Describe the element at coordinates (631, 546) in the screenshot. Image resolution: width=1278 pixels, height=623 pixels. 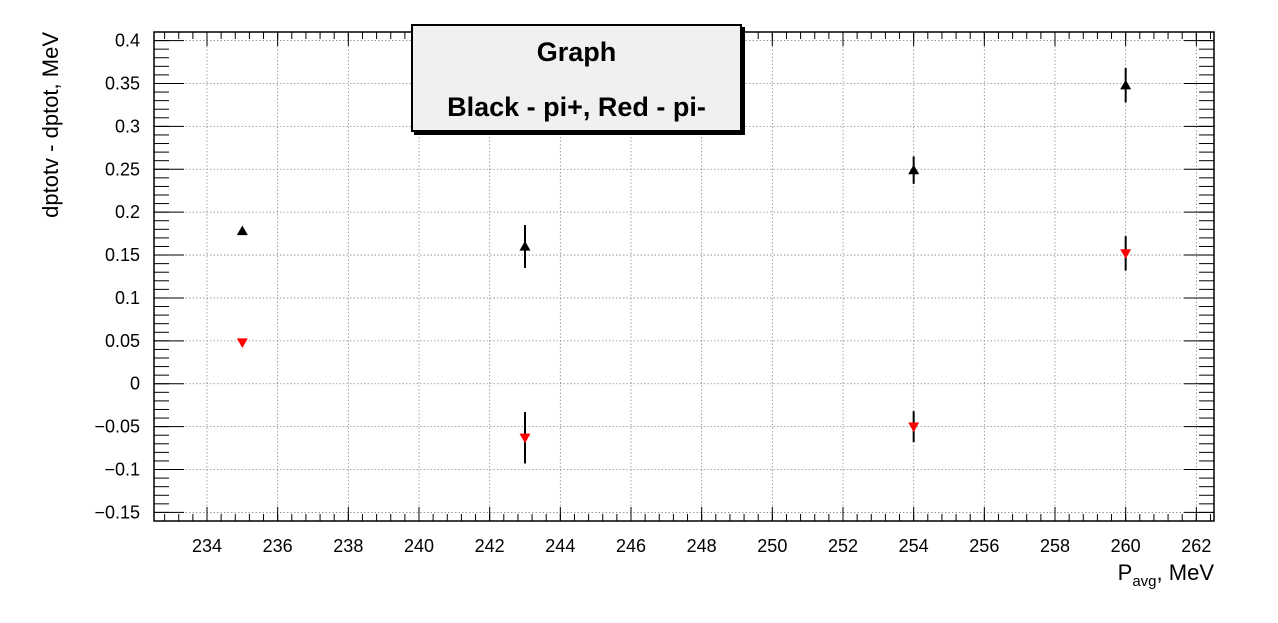
I see `x-tick-label: 246` at that location.